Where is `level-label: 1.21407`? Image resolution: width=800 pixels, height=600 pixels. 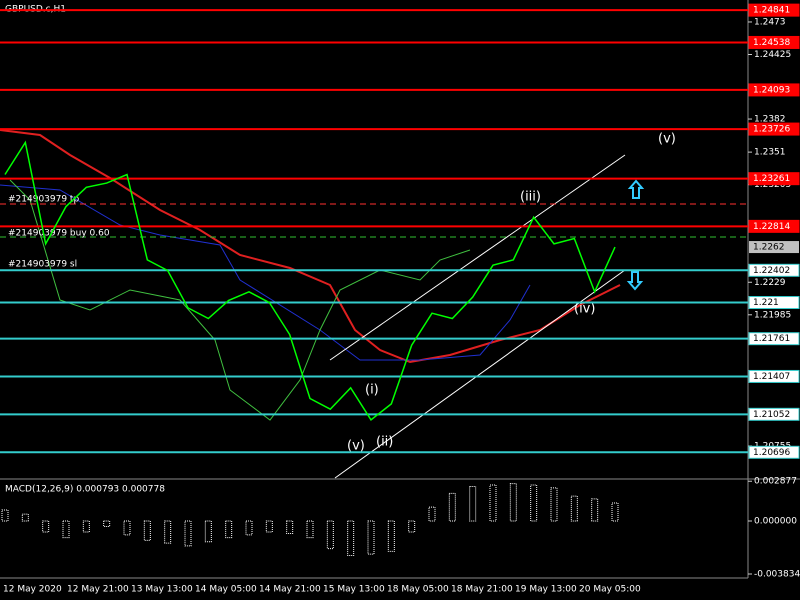
level-label: 1.21407 is located at coordinates (771, 377).